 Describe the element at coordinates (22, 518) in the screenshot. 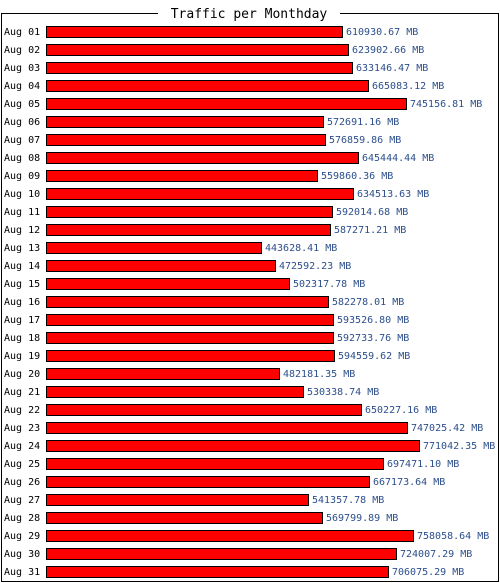

I see `y-tick-label: Aug 28` at that location.